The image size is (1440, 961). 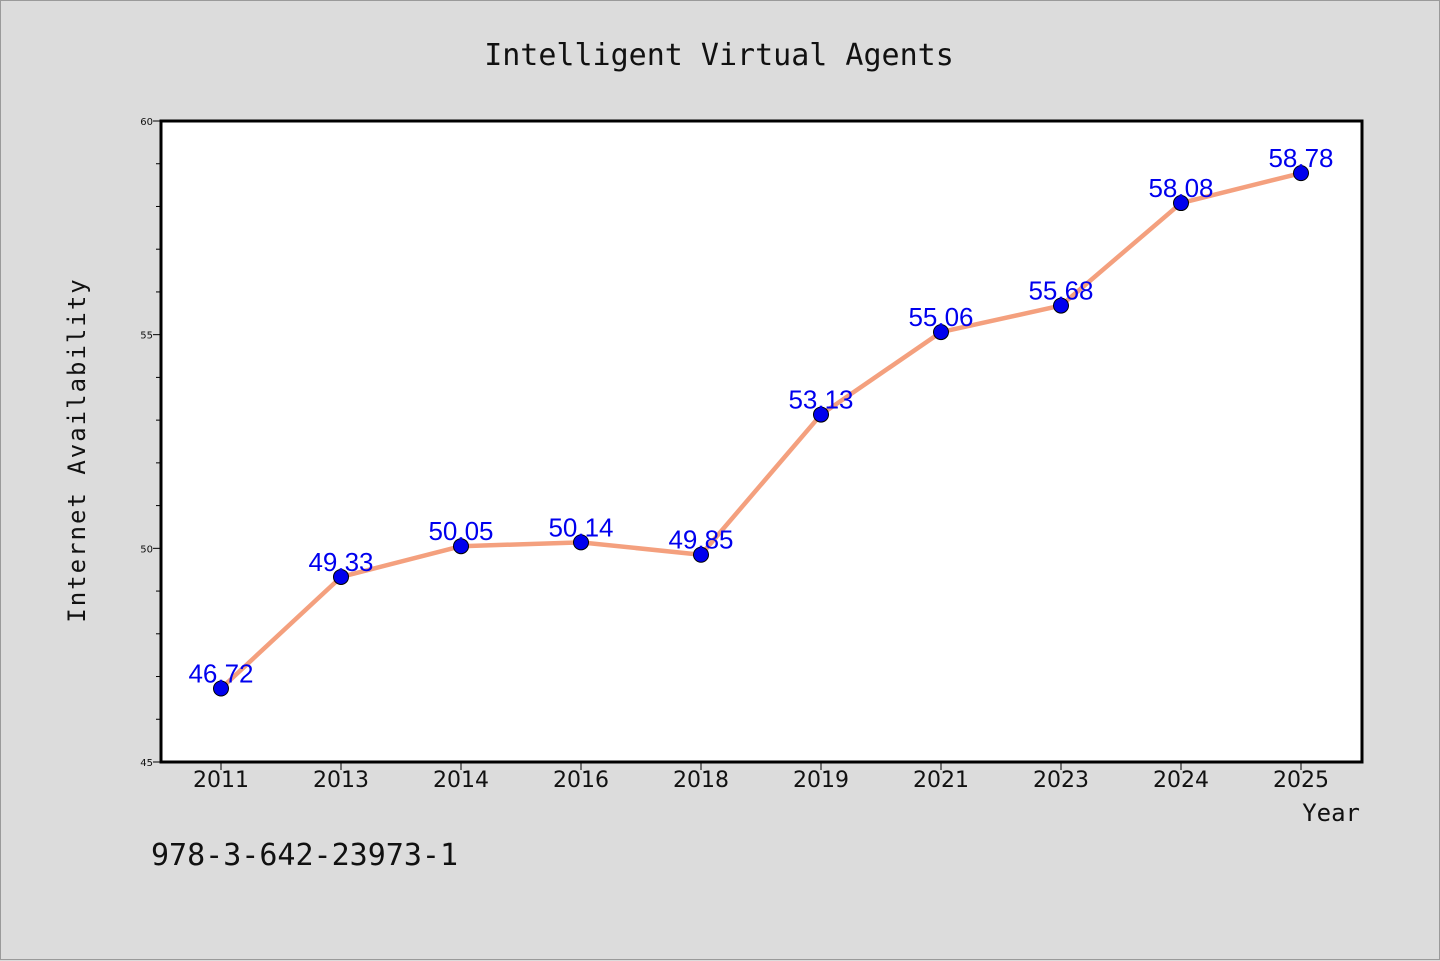 What do you see at coordinates (340, 562) in the screenshot?
I see `data-label: 49.33` at bounding box center [340, 562].